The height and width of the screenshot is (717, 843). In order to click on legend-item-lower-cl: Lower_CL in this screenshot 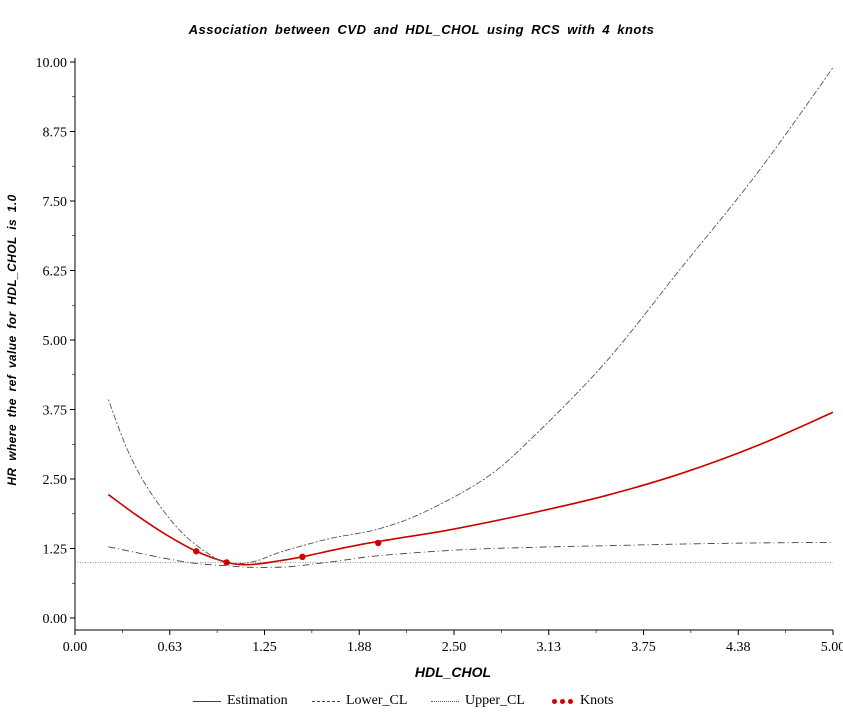, I will do `click(359, 701)`.